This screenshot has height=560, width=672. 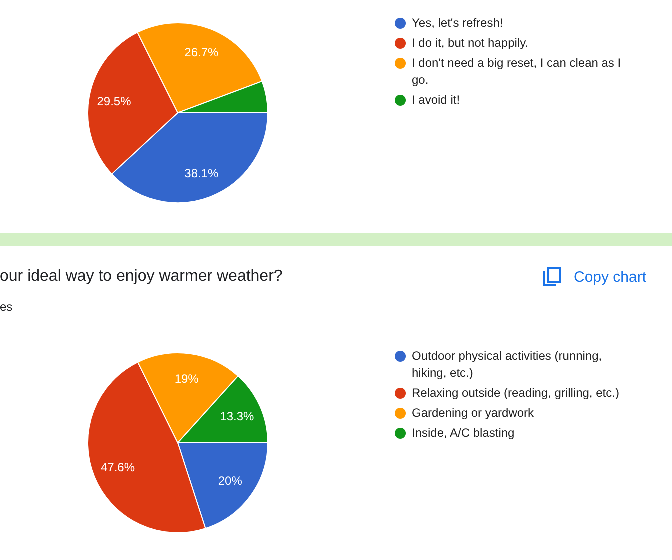 What do you see at coordinates (202, 53) in the screenshot?
I see `data-label: 26.7%` at bounding box center [202, 53].